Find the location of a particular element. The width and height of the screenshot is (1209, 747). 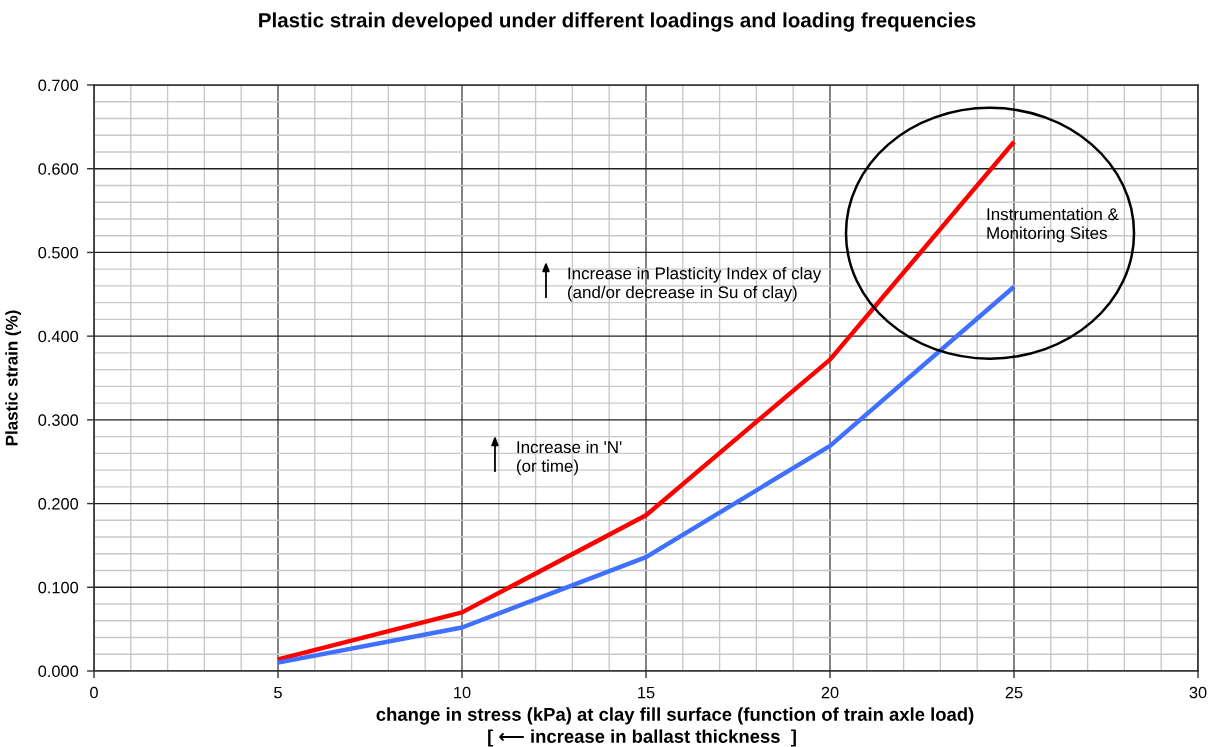

x-axis-title: change in stress (kPa) at clay fill surface (function of train axle load) is located at coordinates (675, 716).